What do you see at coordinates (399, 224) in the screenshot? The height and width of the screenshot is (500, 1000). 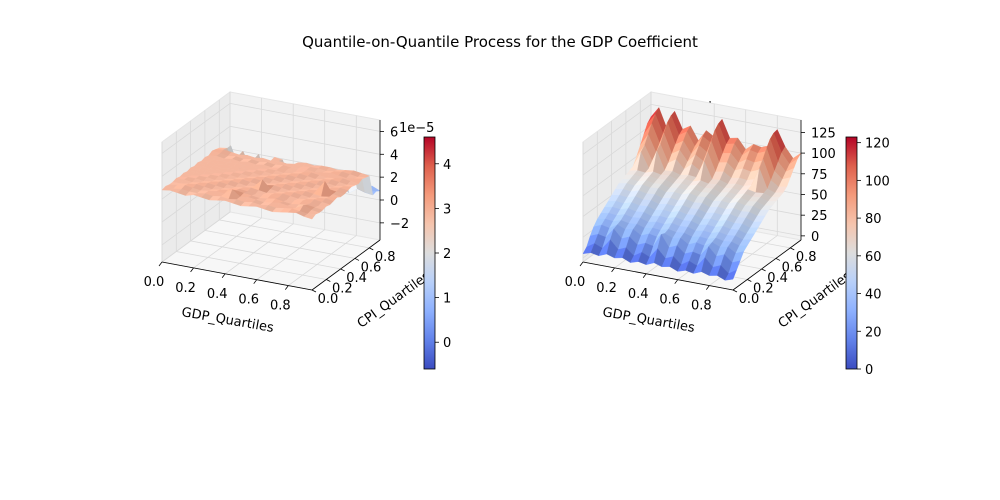 I see `z-tick-label: −2` at bounding box center [399, 224].